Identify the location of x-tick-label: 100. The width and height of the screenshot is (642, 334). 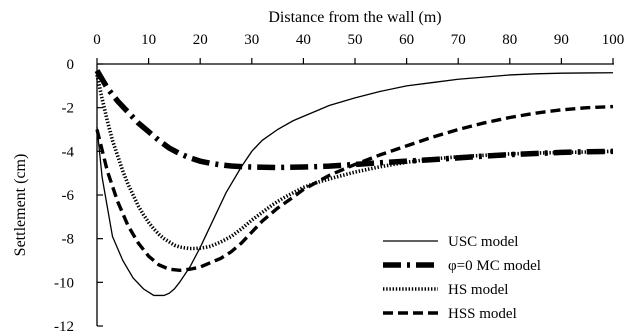
(613, 40).